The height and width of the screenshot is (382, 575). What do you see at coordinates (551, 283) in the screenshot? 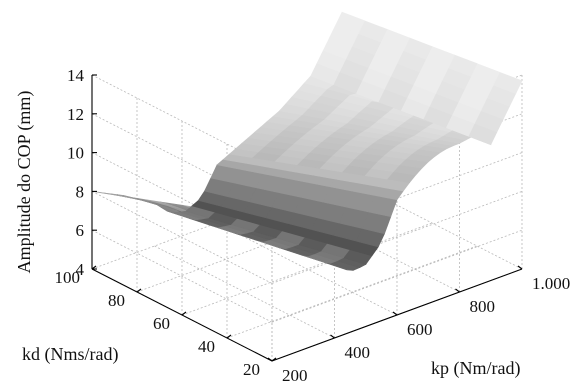
I see `x-tick-label: 1.000` at bounding box center [551, 283].